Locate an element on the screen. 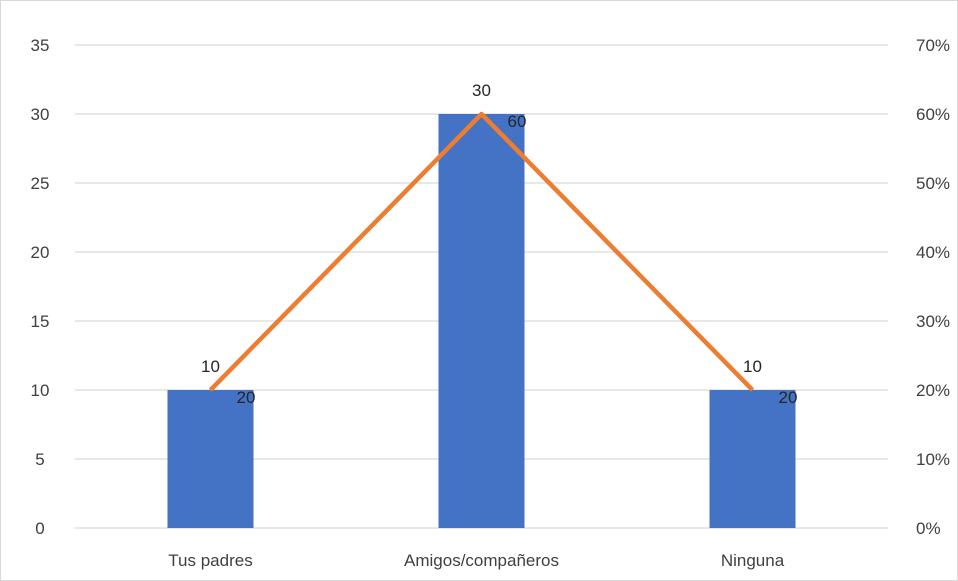 The width and height of the screenshot is (958, 581). right-tick-label: 0% is located at coordinates (928, 528).